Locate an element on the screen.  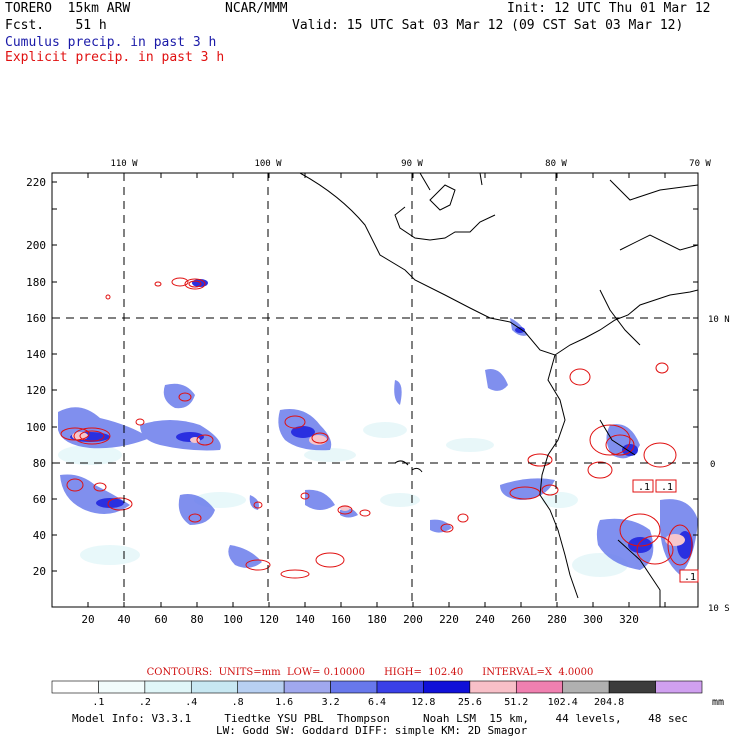
x-tick-200: 200 is located at coordinates (413, 619).